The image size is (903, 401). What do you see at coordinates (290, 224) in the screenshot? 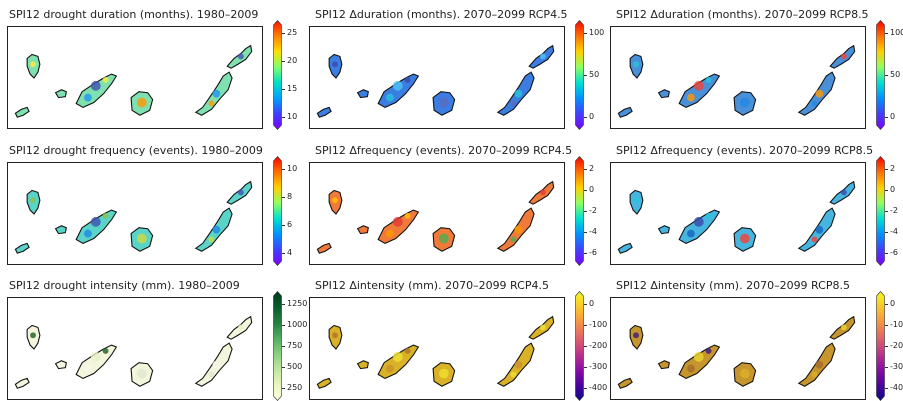
I see `colorbar-tick-label: 6` at bounding box center [290, 224].